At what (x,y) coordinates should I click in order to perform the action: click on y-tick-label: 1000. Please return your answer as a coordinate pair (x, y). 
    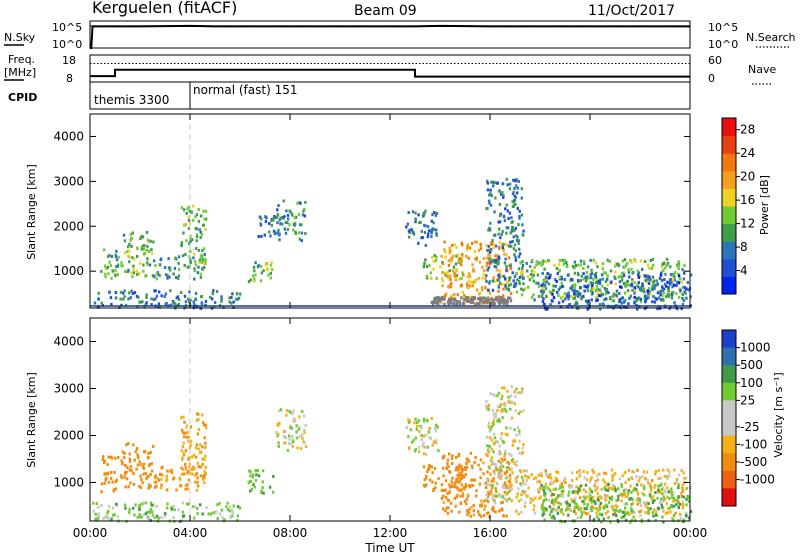
    Looking at the image, I should click on (68, 482).